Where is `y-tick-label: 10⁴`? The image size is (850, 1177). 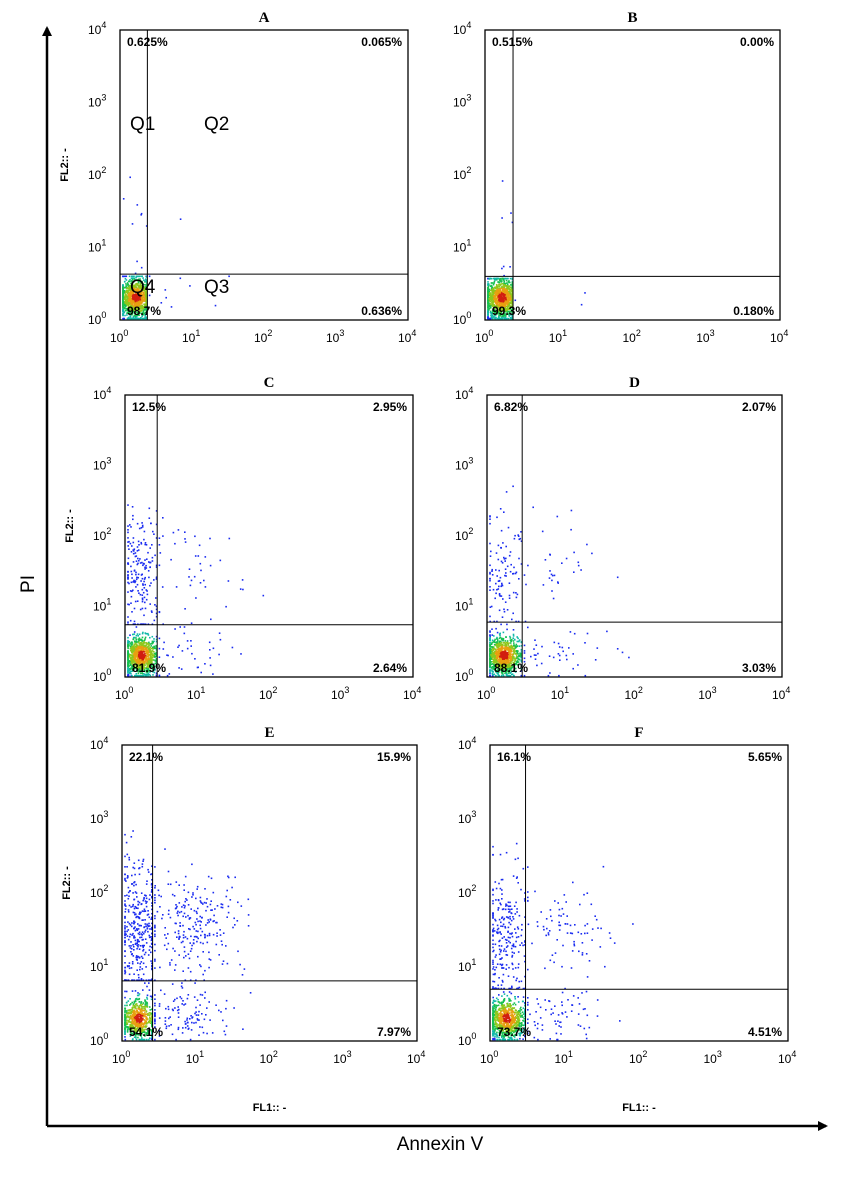
y-tick-label: 10⁴ is located at coordinates (97, 28).